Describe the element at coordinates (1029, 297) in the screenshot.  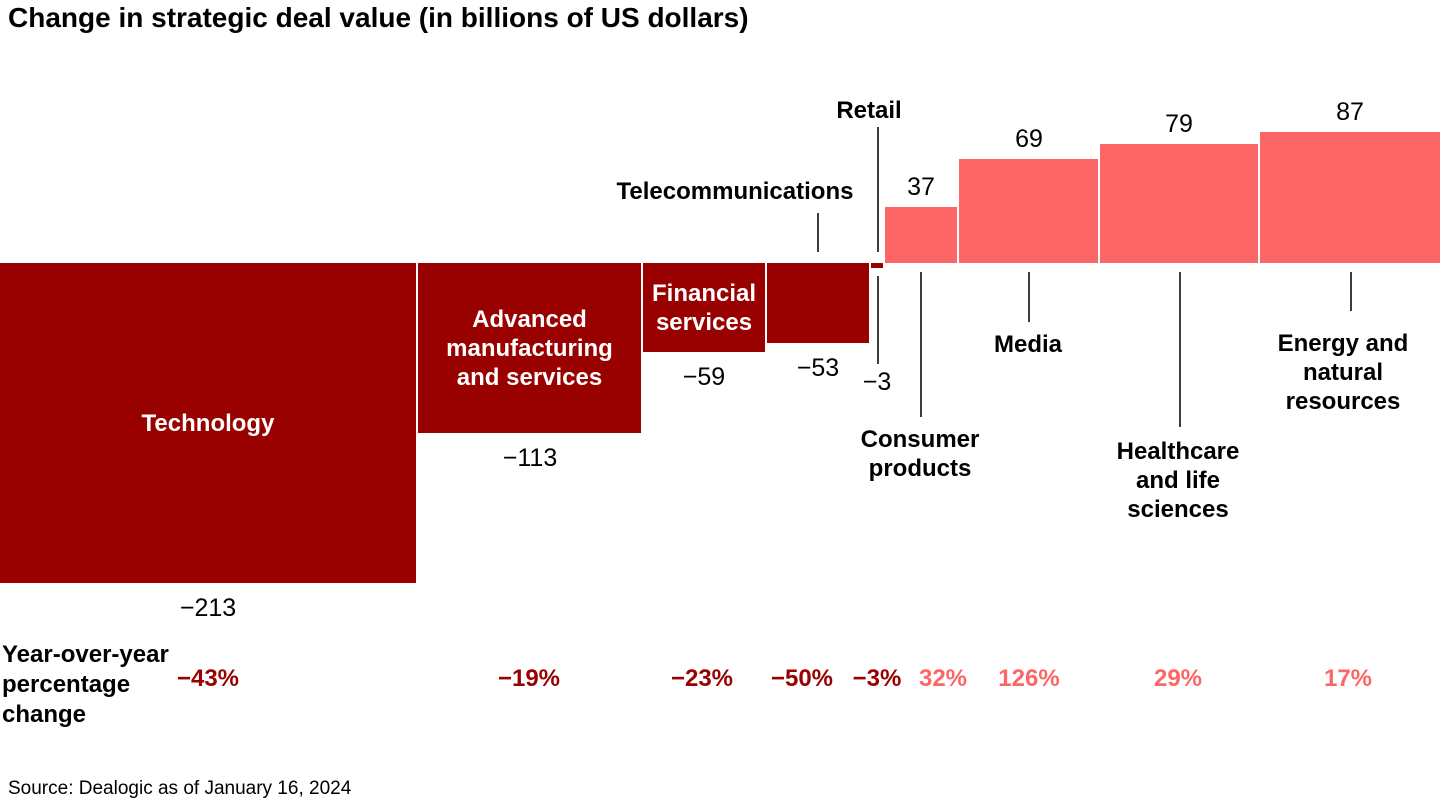
I see `connector-line-media` at that location.